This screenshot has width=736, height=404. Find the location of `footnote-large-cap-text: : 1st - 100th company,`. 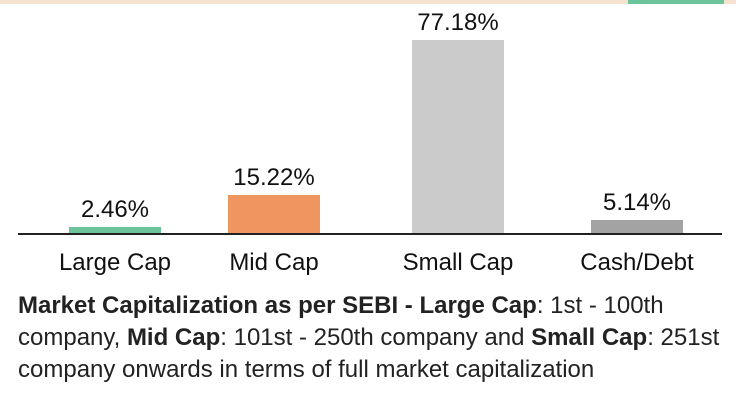

footnote-large-cap-text: : 1st - 100th company, is located at coordinates (341, 321).